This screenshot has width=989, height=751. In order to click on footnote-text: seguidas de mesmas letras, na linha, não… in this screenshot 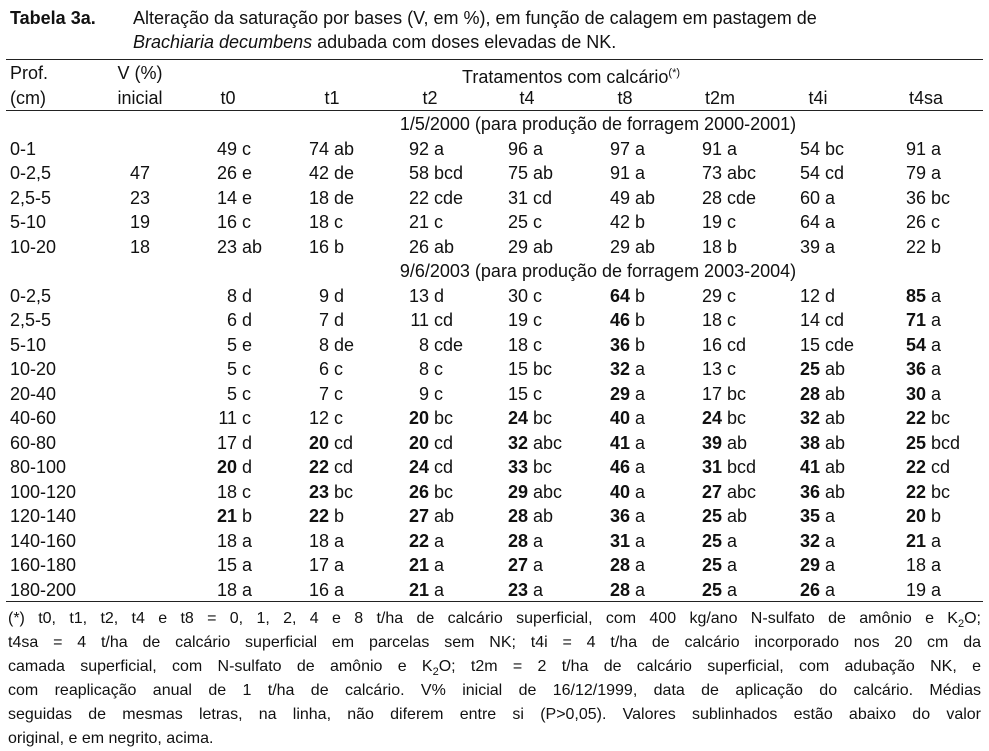, I will do `click(494, 714)`.